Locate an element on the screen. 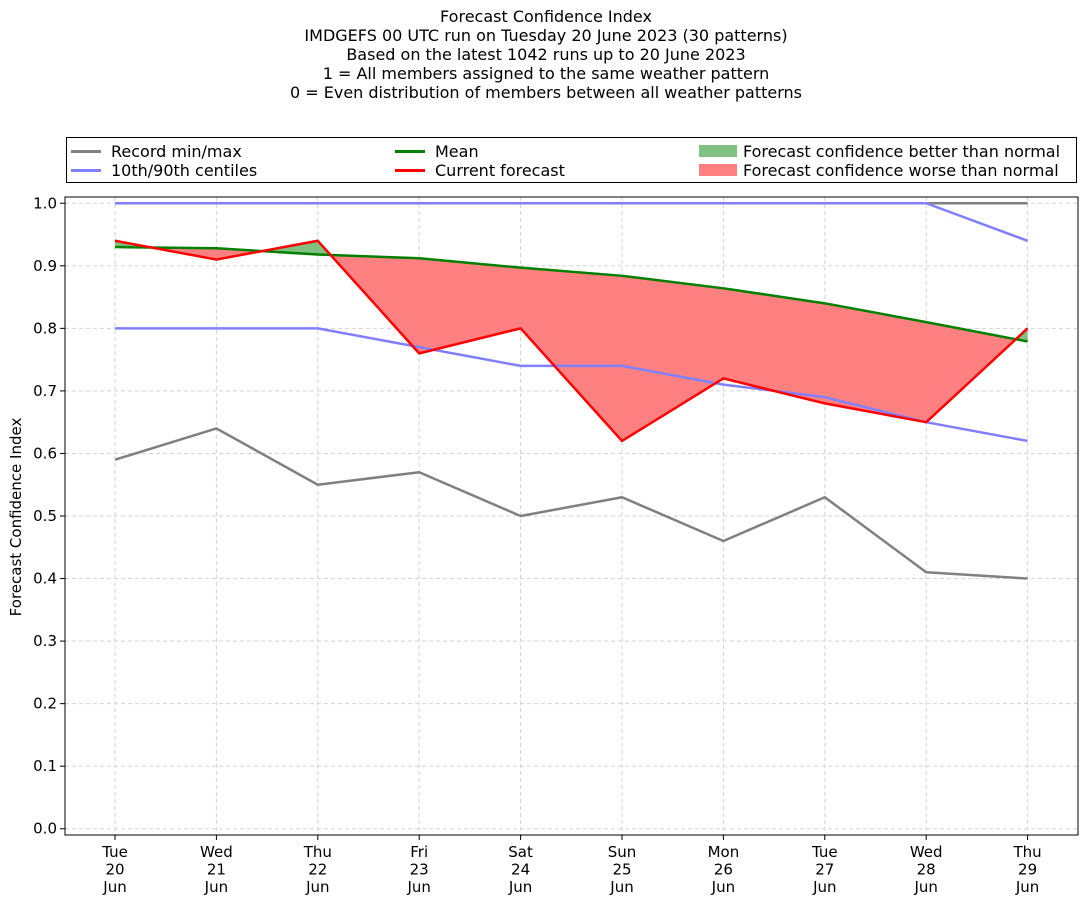 The width and height of the screenshot is (1092, 924). legend-centiles: 10th/90th centiles is located at coordinates (164, 170).